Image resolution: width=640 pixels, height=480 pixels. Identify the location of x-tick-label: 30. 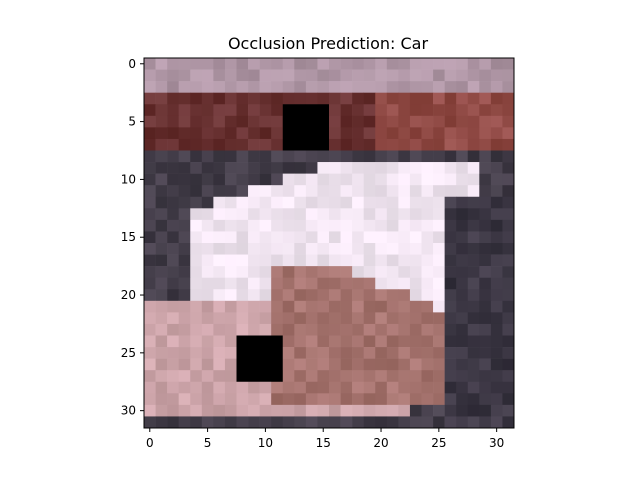
(496, 443).